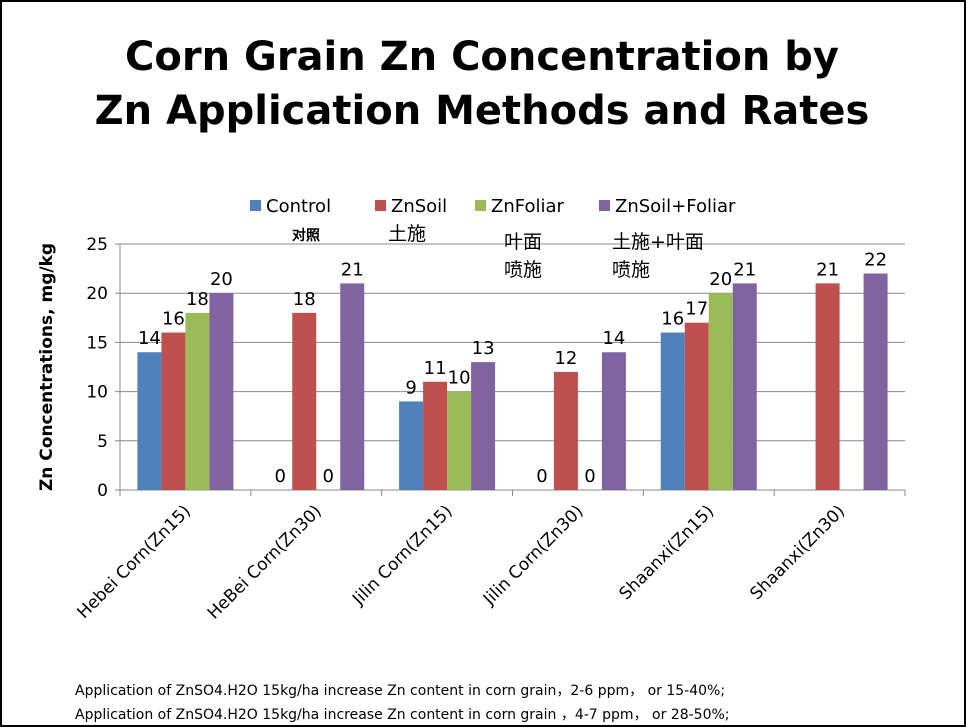  Describe the element at coordinates (435, 368) in the screenshot. I see `data-label: 11` at that location.